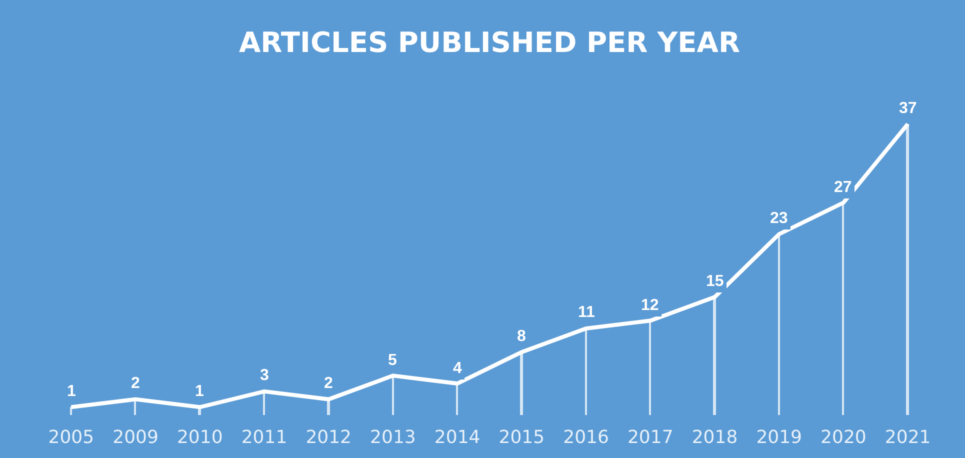 The width and height of the screenshot is (965, 458). Describe the element at coordinates (587, 312) in the screenshot. I see `data-label: 11` at that location.